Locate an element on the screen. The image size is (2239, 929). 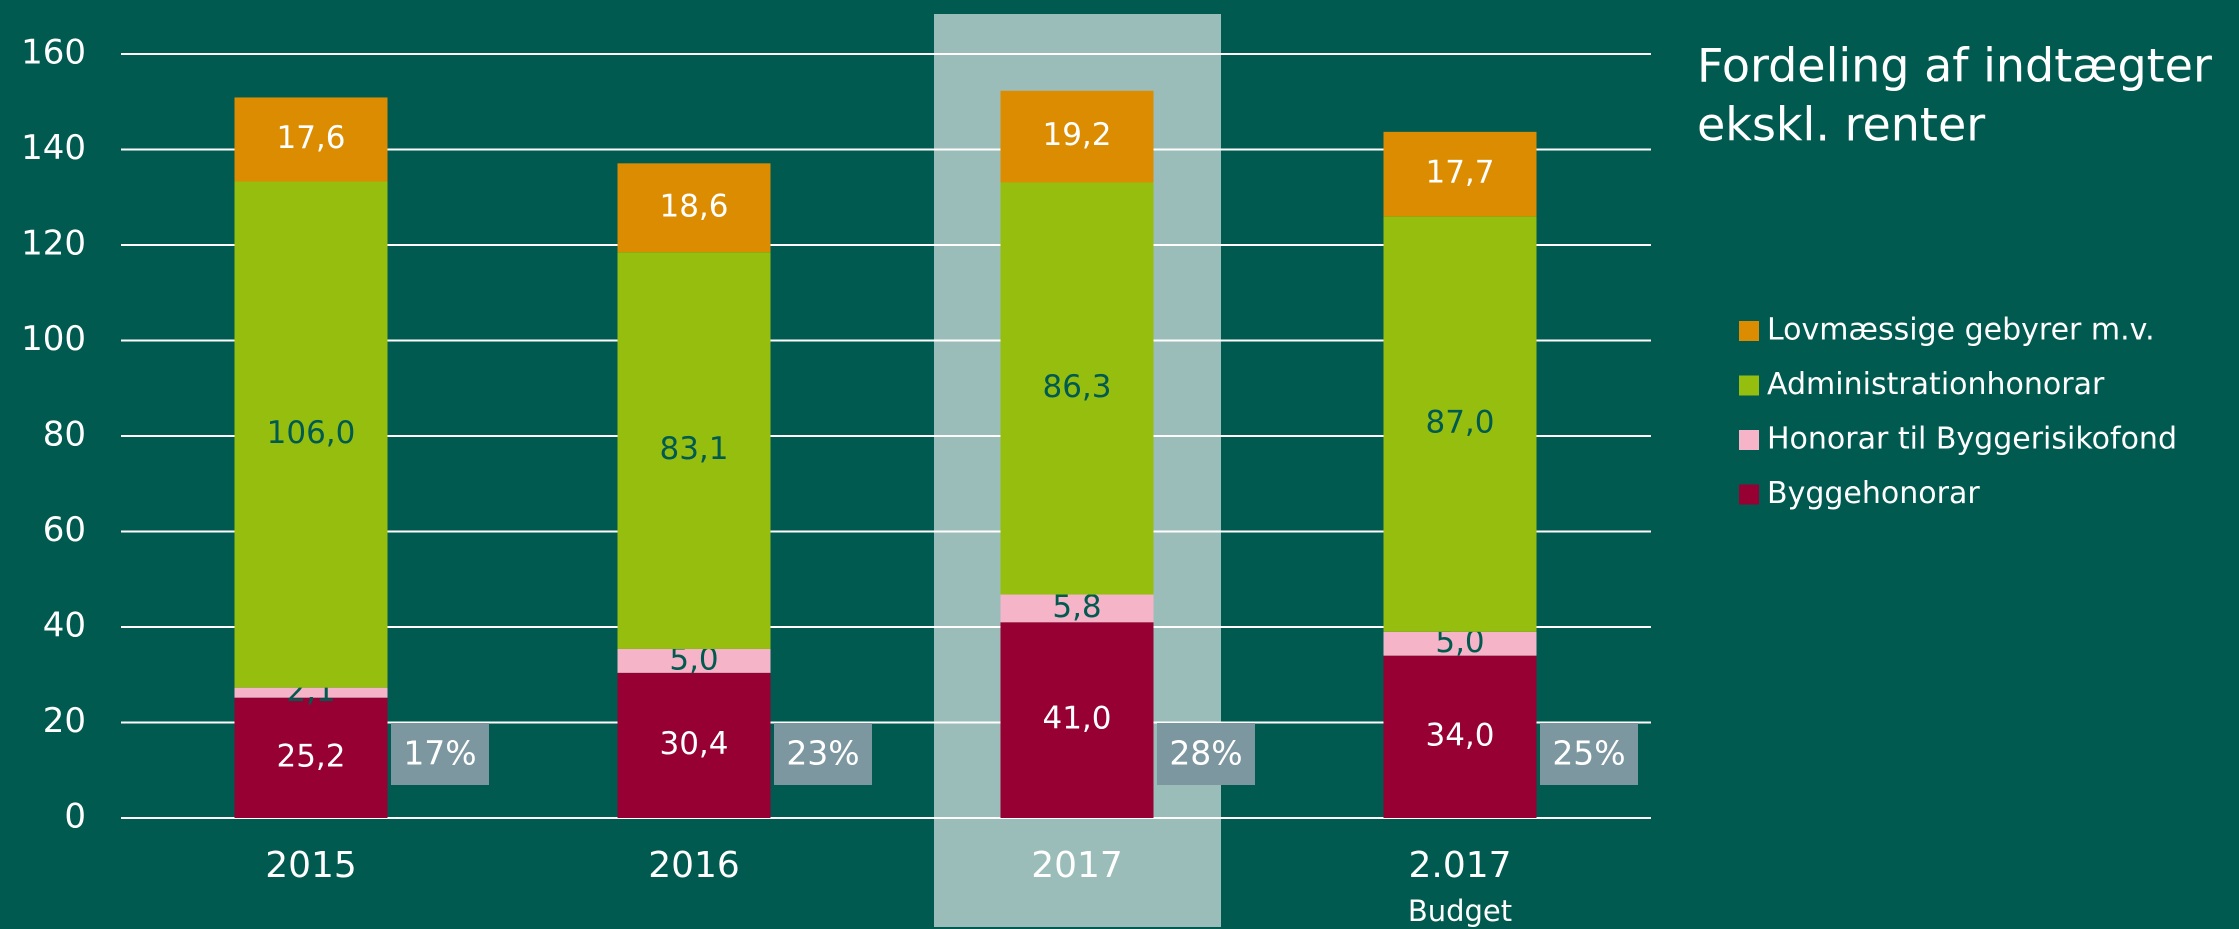
y-tick-label: 160 is located at coordinates (53, 53).